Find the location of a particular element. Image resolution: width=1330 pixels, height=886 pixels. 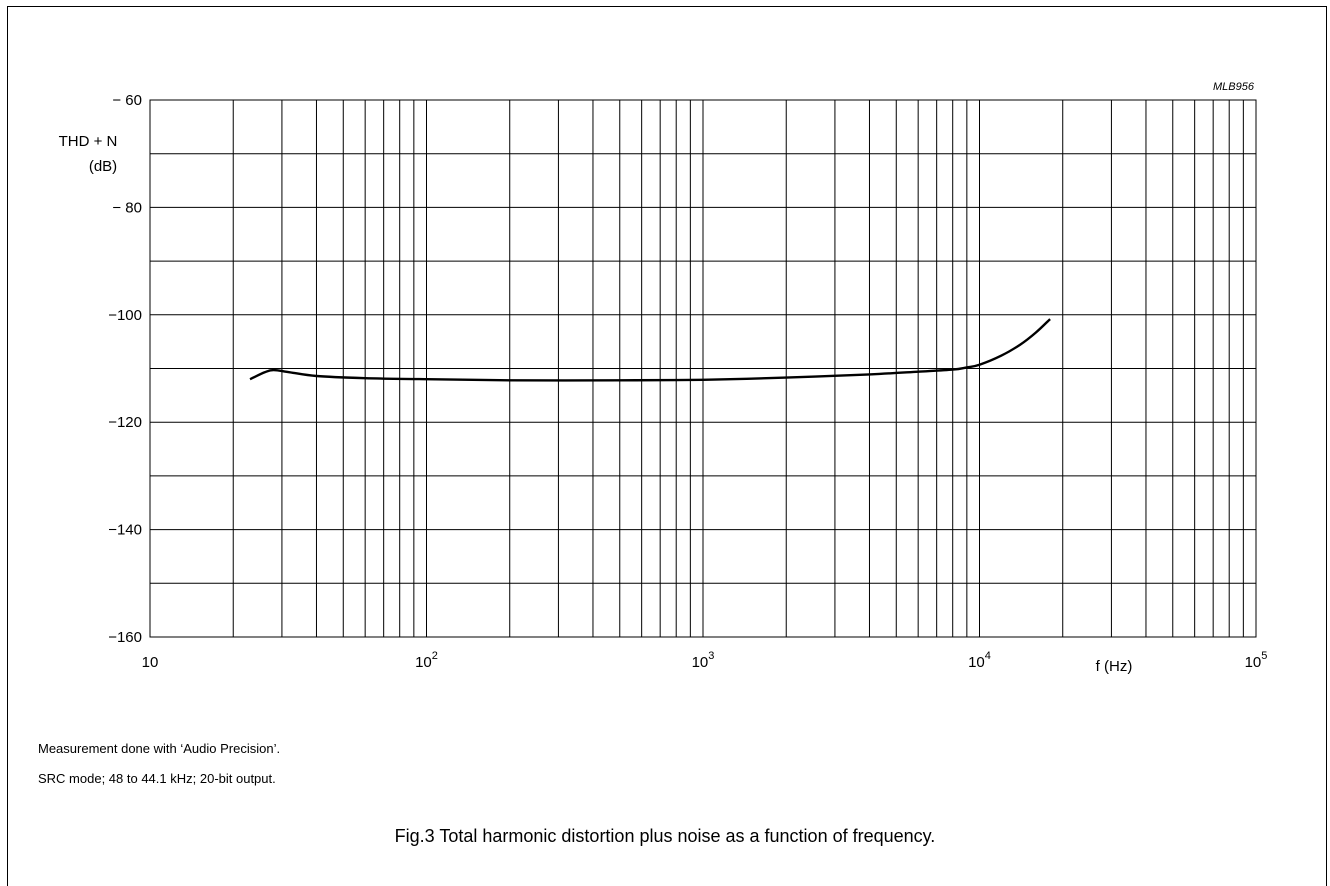

y-tick-label: −100 is located at coordinates (125, 315).